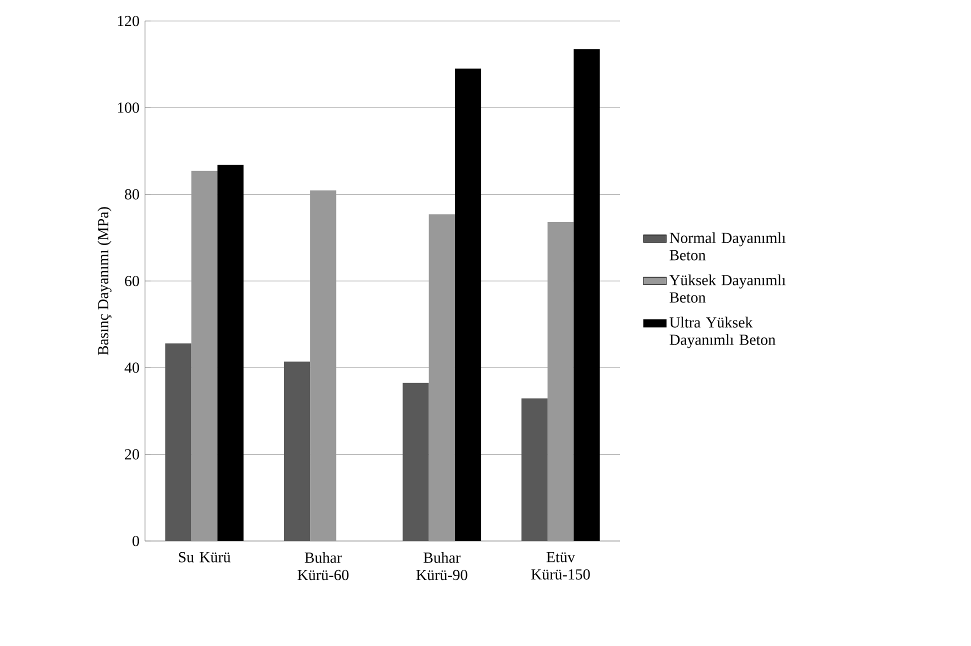 The image size is (971, 646). I want to click on y-tick-label: 120, so click(129, 21).